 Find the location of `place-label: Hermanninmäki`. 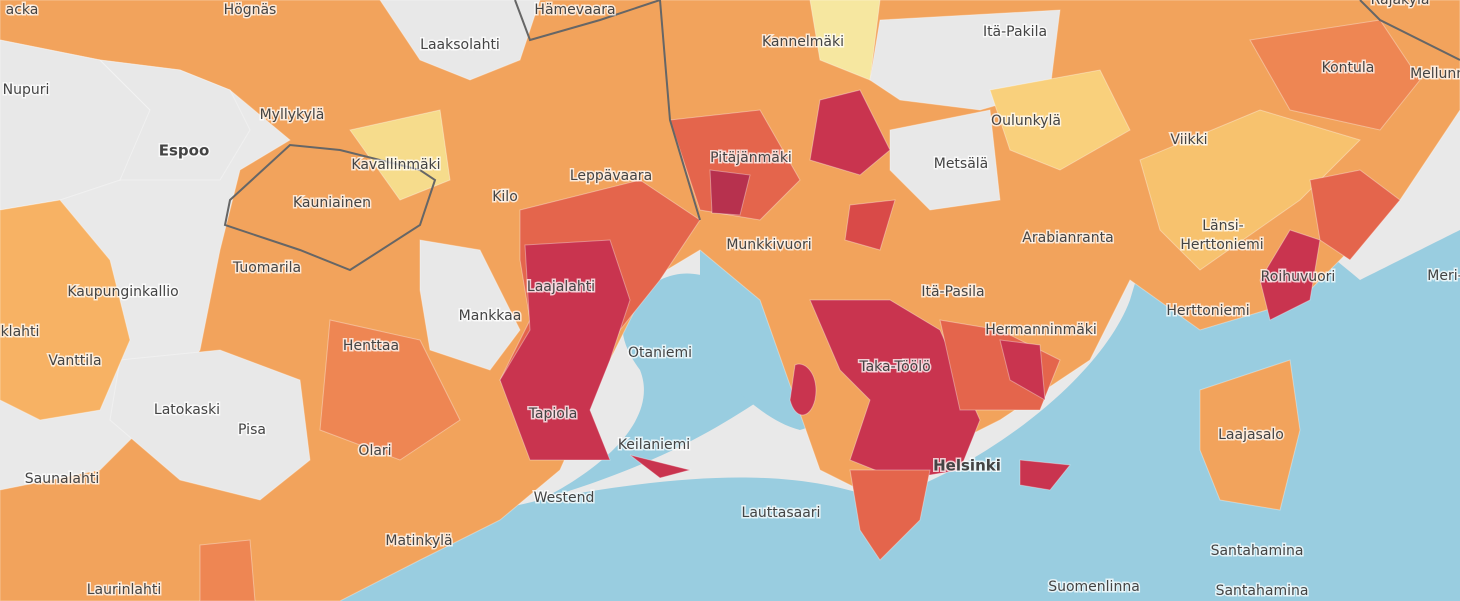

place-label: Hermanninmäki is located at coordinates (1041, 330).